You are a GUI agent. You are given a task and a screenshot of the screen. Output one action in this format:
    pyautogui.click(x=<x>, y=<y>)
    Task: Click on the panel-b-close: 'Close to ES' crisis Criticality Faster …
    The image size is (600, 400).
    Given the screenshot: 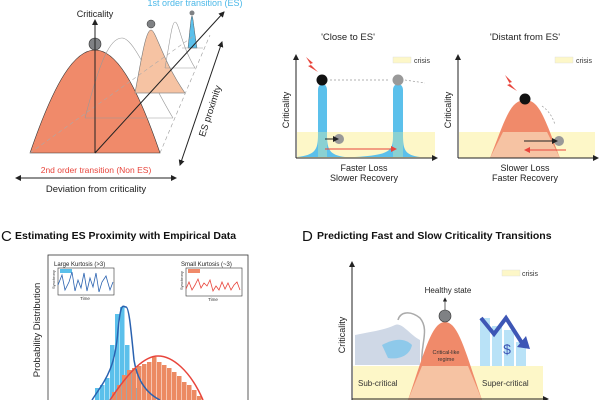 What is the action you would take?
    pyautogui.click(x=359, y=107)
    